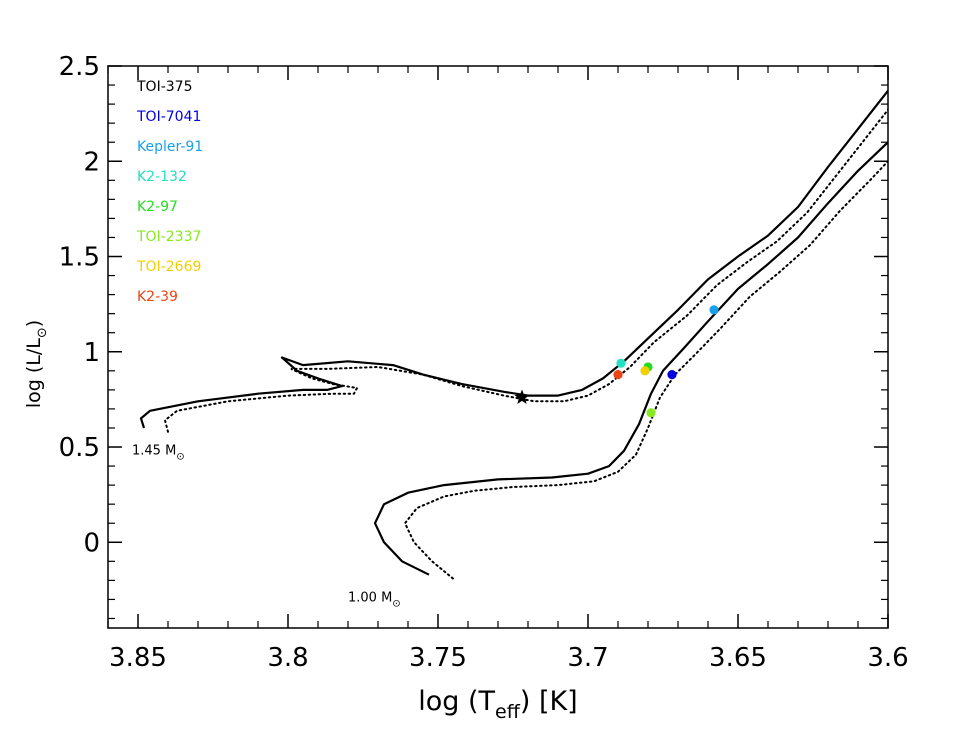 This screenshot has height=733, width=973. What do you see at coordinates (587, 658) in the screenshot?
I see `x-tick-label: 3.7` at bounding box center [587, 658].